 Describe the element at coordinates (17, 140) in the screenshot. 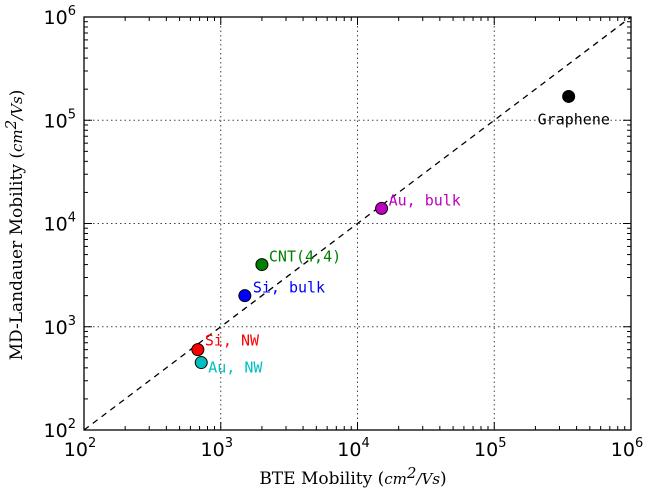

I see `y-axis-unit-base: cm` at that location.